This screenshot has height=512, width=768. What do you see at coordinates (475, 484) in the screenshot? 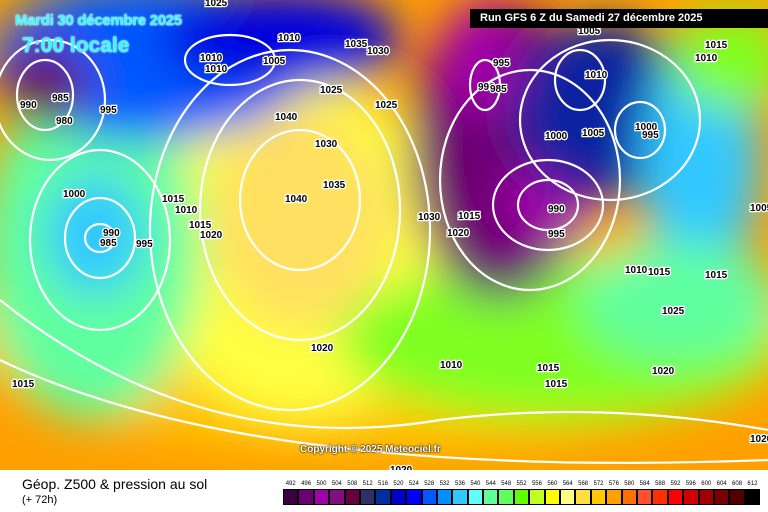
I see `legend-label: 540` at bounding box center [475, 484].